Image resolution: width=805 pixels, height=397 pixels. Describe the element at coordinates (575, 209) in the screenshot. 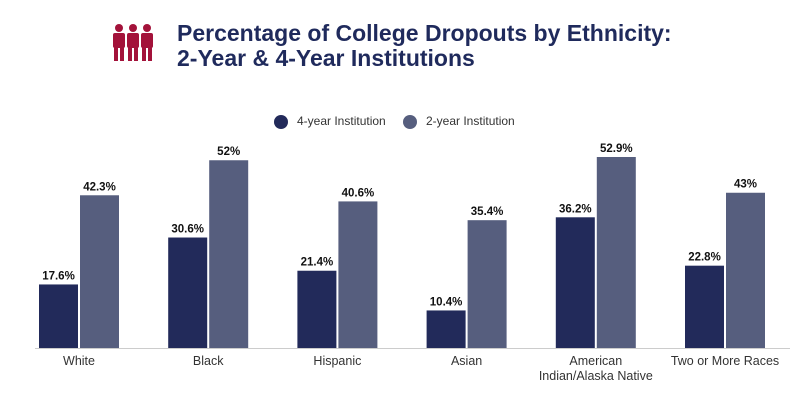

I see `value-label: 36.2%` at that location.